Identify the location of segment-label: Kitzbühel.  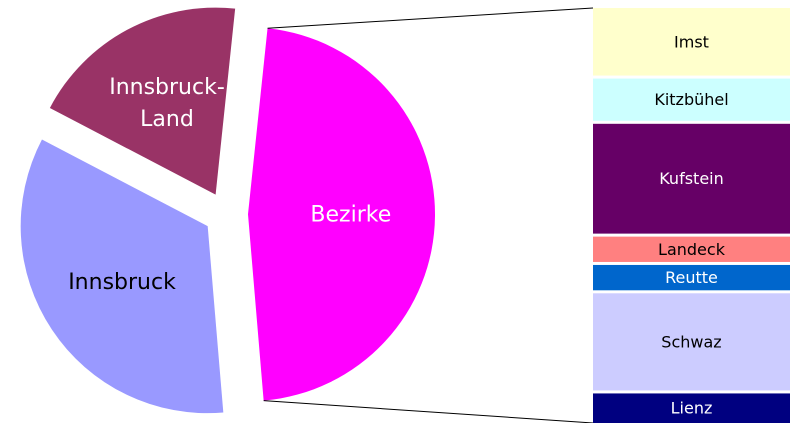
(691, 99).